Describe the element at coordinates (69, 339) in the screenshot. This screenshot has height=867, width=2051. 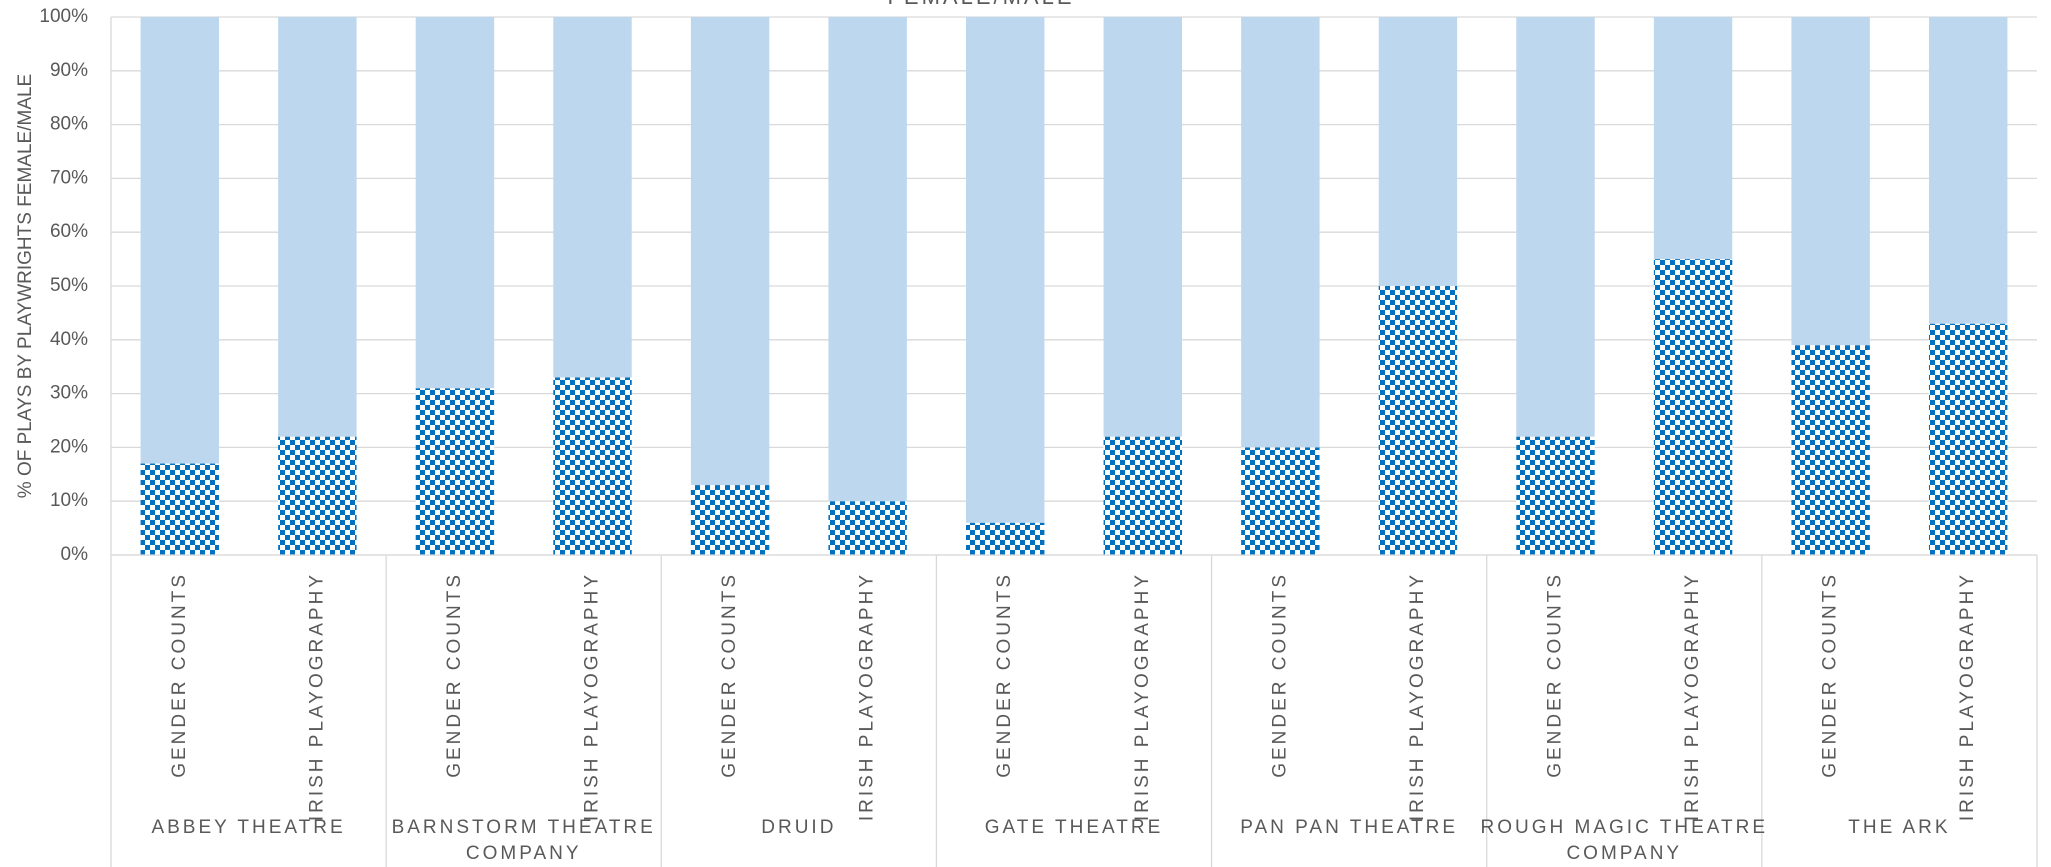
I see `y-tick-label: 40%` at that location.